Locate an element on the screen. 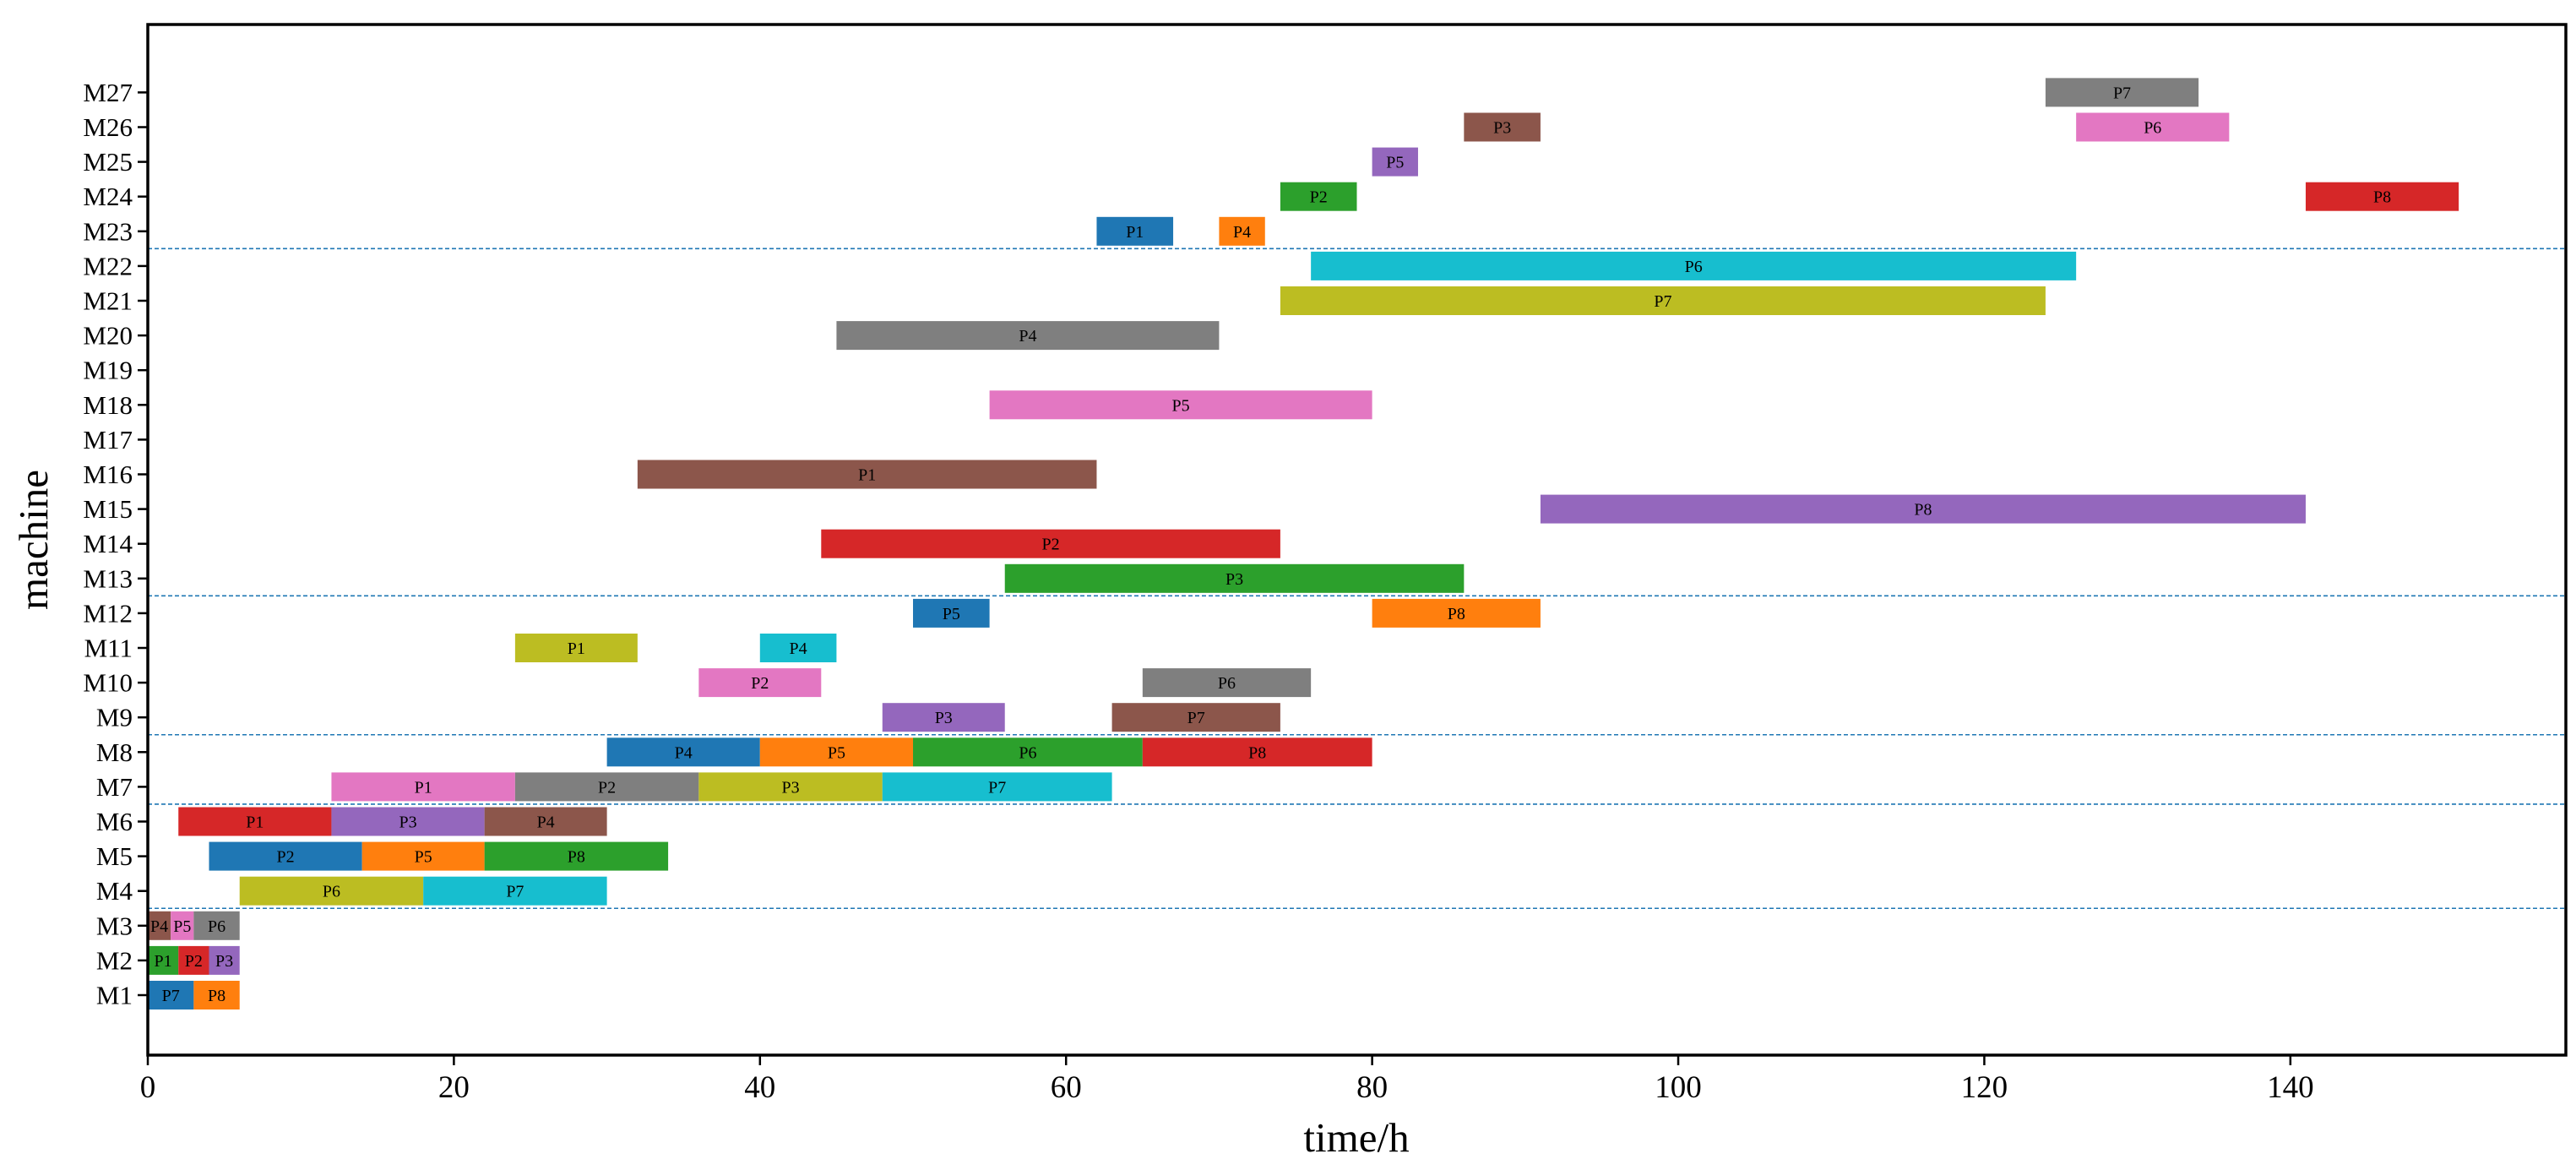 The height and width of the screenshot is (1170, 2576). task-bar-m13-p3 is located at coordinates (1234, 578).